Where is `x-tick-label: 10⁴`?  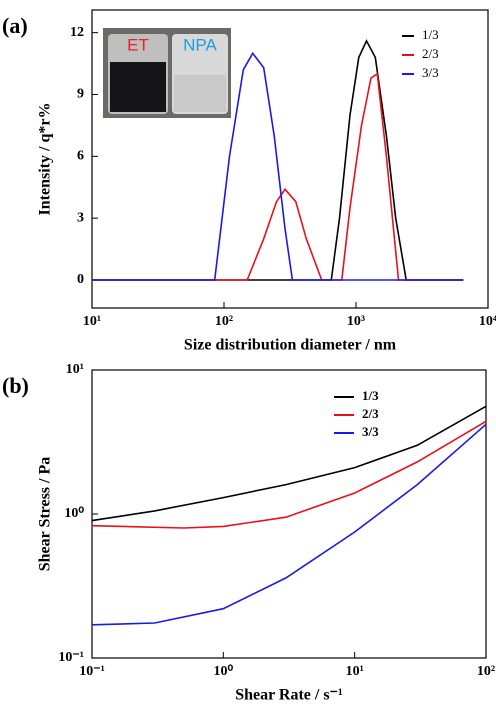 x-tick-label: 10⁴ is located at coordinates (487, 321).